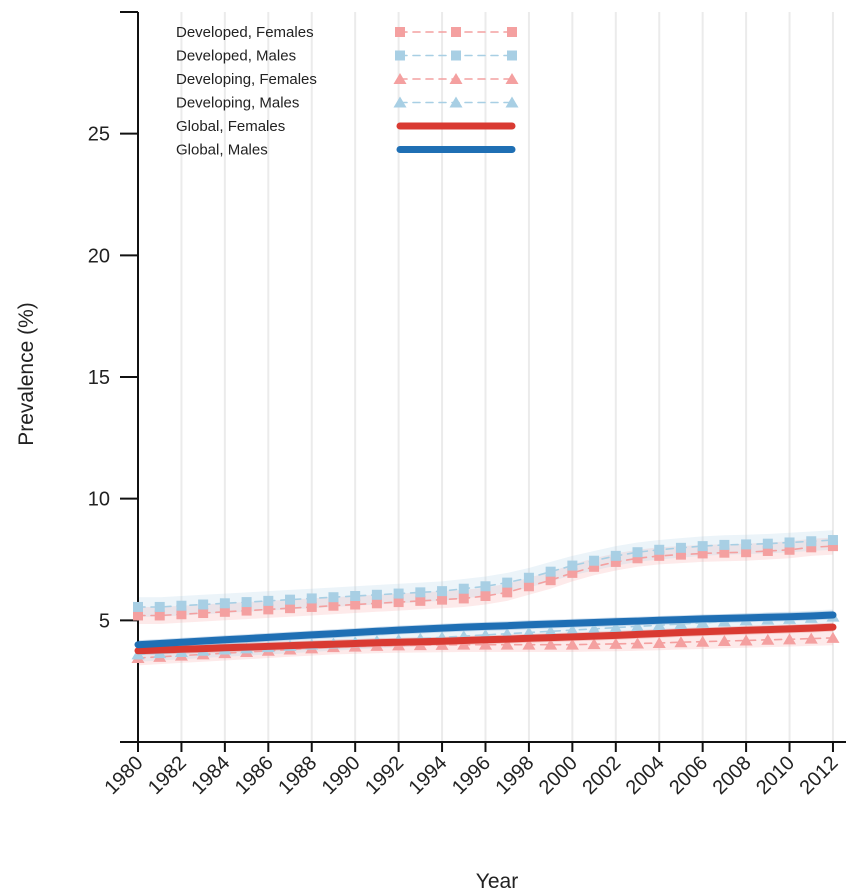 The width and height of the screenshot is (846, 892). What do you see at coordinates (688, 775) in the screenshot?
I see `x-tick-label: 2006` at bounding box center [688, 775].